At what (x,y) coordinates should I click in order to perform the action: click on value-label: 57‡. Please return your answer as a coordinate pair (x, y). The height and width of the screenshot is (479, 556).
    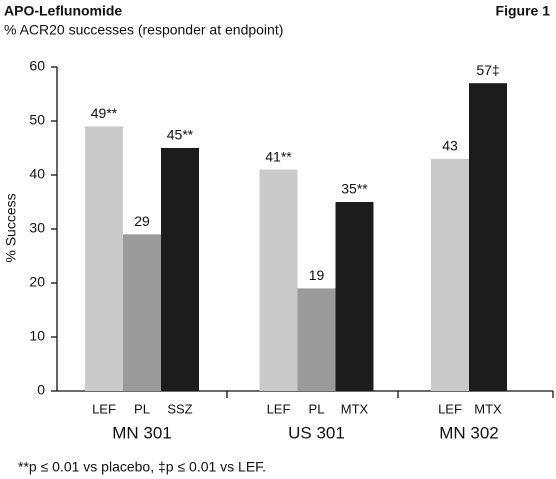
    Looking at the image, I should click on (487, 70).